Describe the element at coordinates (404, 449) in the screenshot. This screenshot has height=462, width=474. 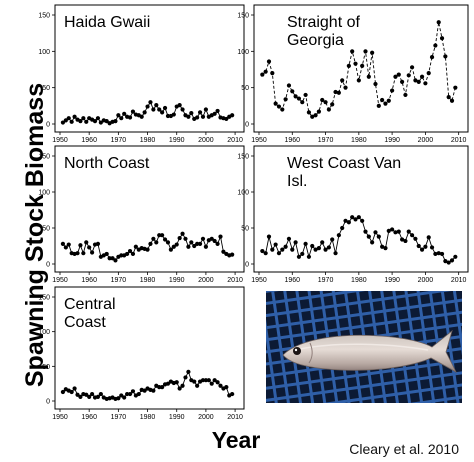
I see `citation: Cleary et al. 2010` at that location.